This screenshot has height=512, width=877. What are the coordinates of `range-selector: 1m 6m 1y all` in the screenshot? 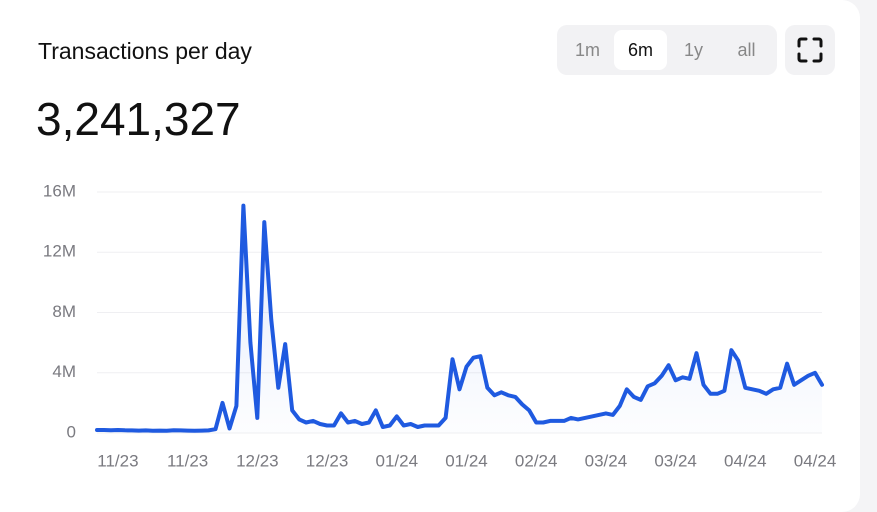 It's located at (667, 50).